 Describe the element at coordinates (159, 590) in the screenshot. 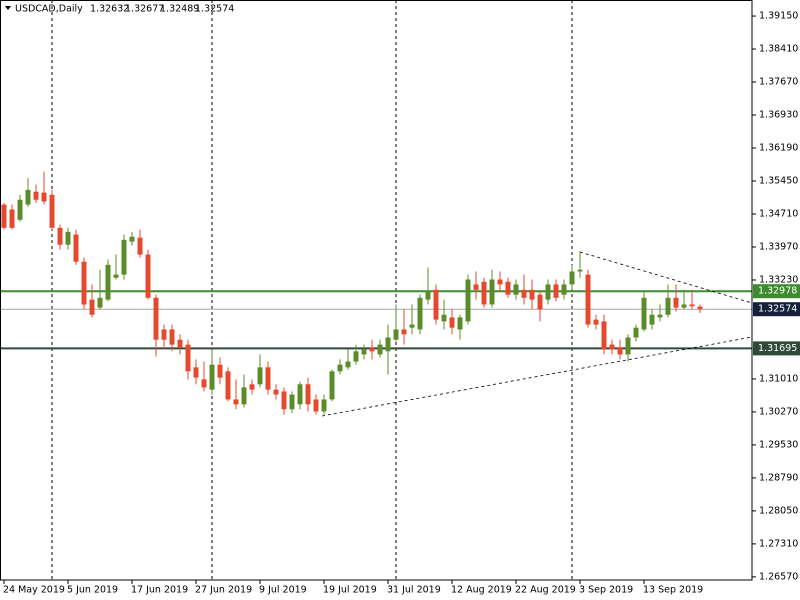

I see `x-tick-label: 17 Jun 2019` at that location.